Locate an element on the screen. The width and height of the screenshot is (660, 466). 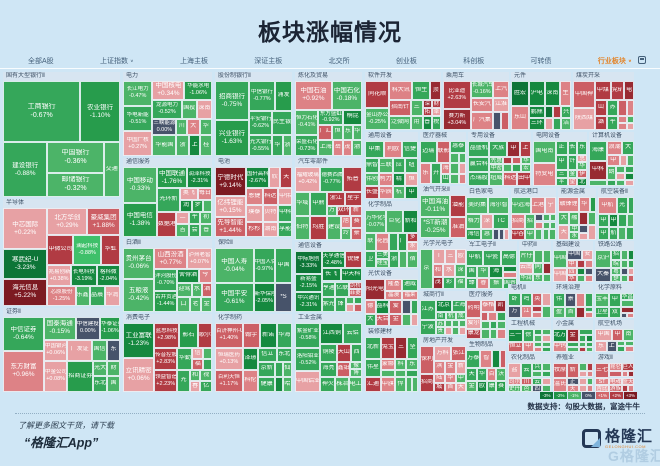
stock-tile-联化科技: 联 is located at coordinates (370, 242).